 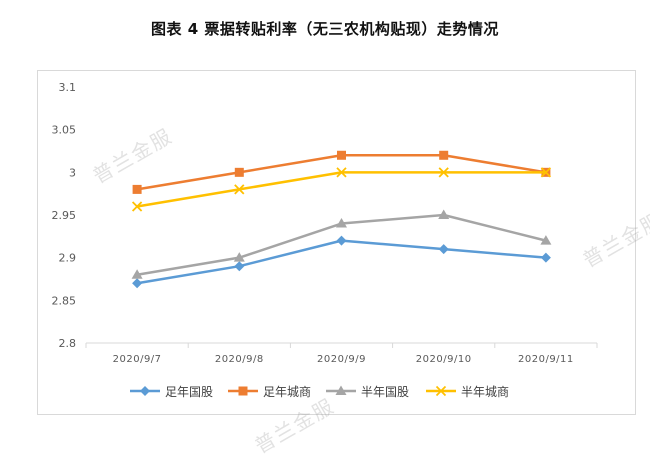 I want to click on y-tick-label: 2.85, so click(x=64, y=300).